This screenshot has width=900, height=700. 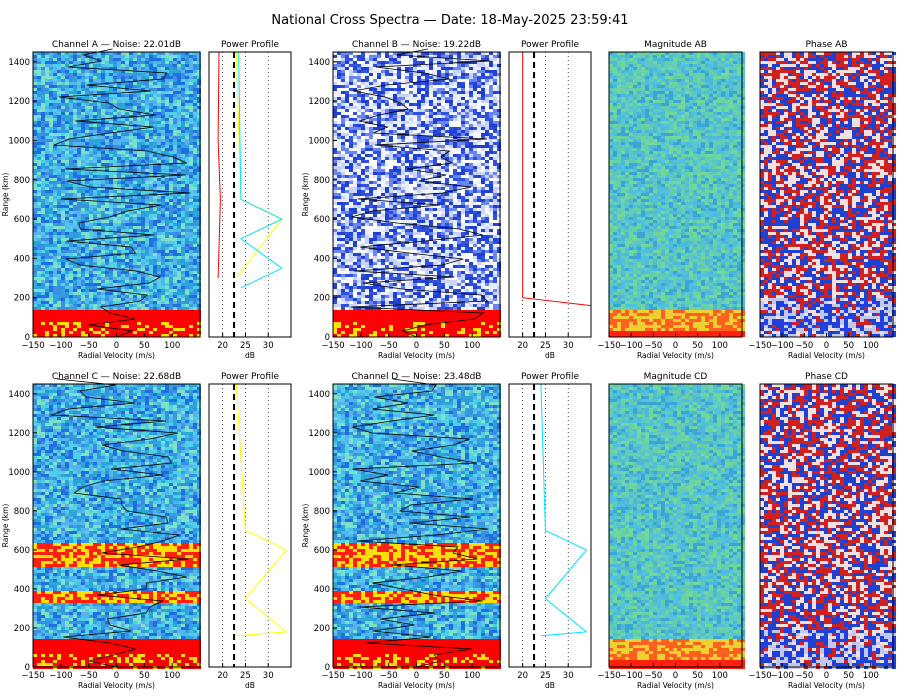 I want to click on panel-title: Channel D — Noise: 23.48dB, so click(x=417, y=377).